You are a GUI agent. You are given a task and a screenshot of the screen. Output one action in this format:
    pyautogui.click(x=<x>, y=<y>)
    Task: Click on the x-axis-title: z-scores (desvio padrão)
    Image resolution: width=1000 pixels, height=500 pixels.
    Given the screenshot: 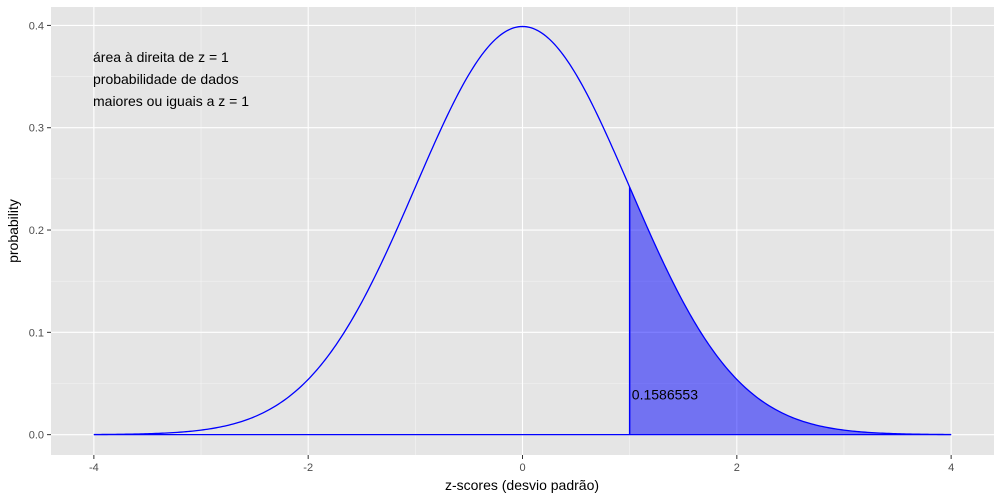 What is the action you would take?
    pyautogui.click(x=522, y=485)
    